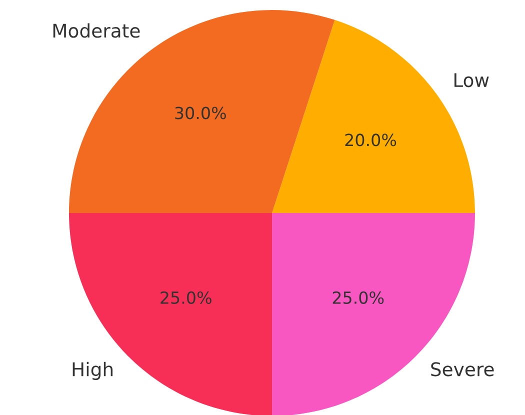 This screenshot has height=415, width=525. I want to click on data-label: 30.0%, so click(200, 113).